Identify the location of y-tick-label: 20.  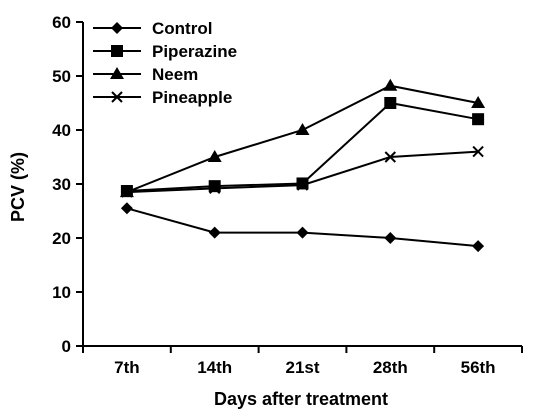
(61, 238).